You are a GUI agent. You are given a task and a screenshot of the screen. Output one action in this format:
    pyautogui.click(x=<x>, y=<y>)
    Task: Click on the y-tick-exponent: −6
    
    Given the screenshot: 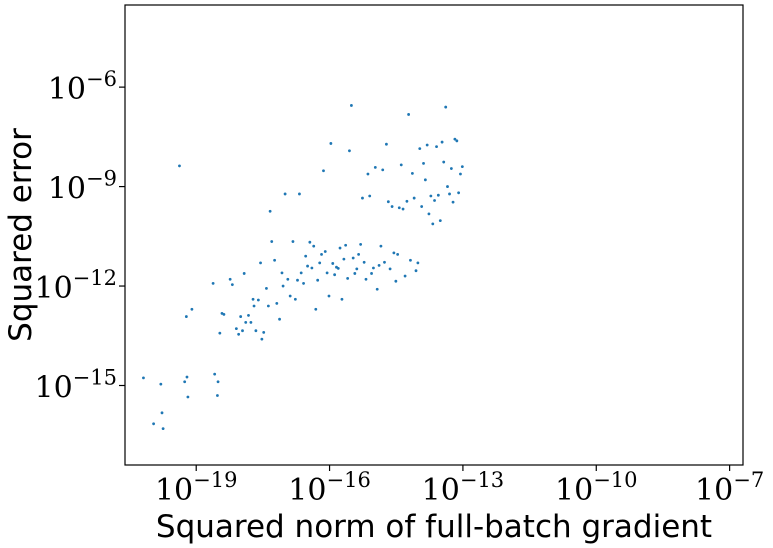 What is the action you would take?
    pyautogui.click(x=101, y=79)
    